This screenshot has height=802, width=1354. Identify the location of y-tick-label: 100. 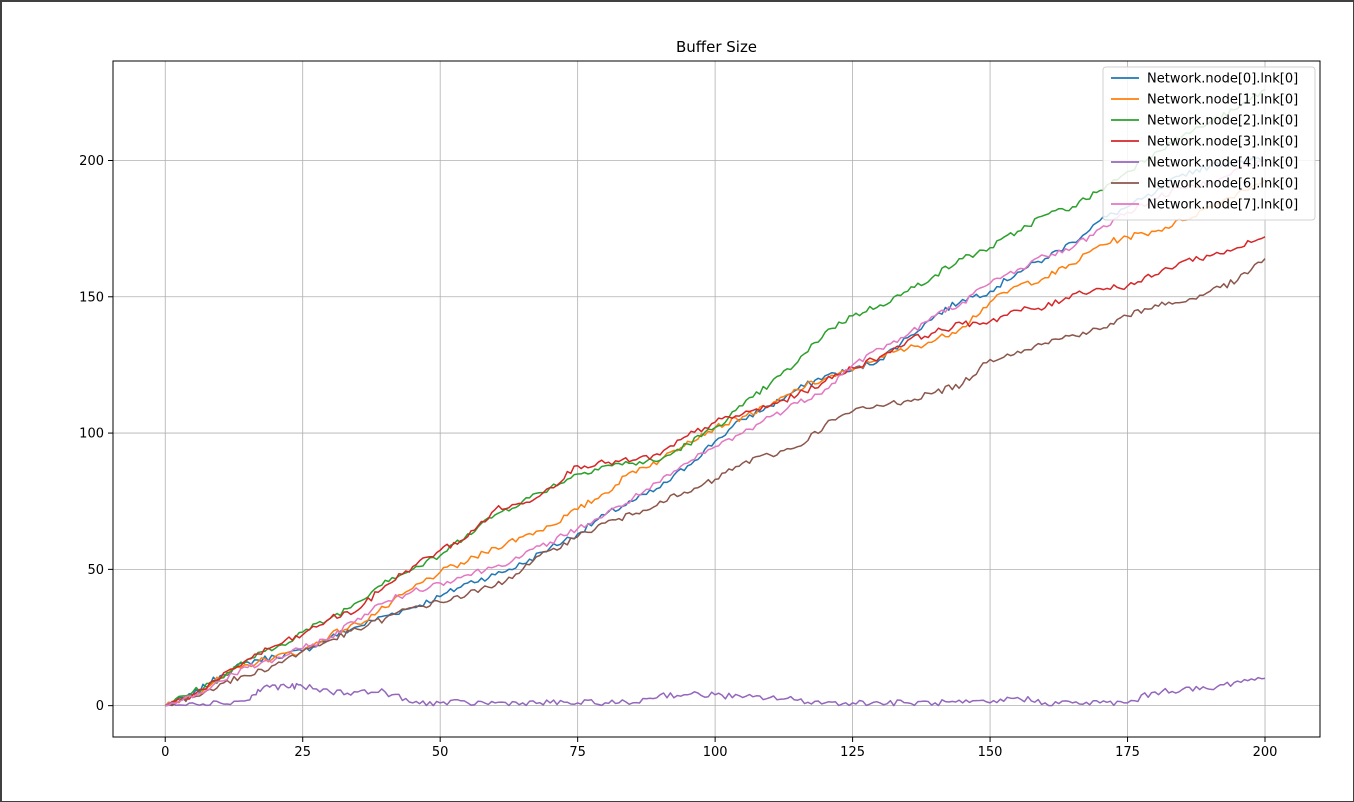
(91, 434).